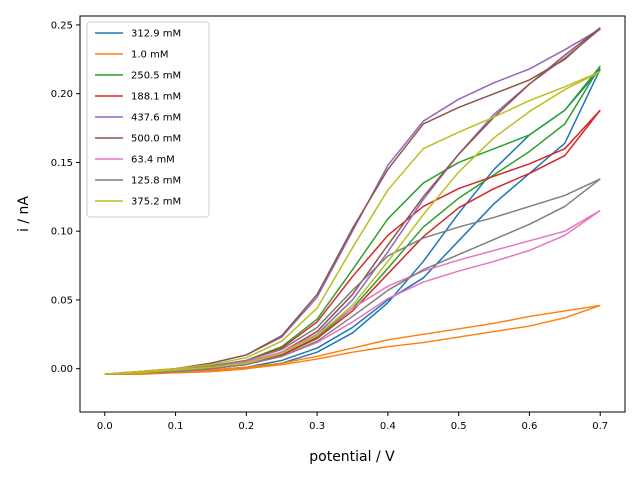 This screenshot has width=640, height=480. Describe the element at coordinates (156, 139) in the screenshot. I see `legend-label: 500.0 mM` at that location.